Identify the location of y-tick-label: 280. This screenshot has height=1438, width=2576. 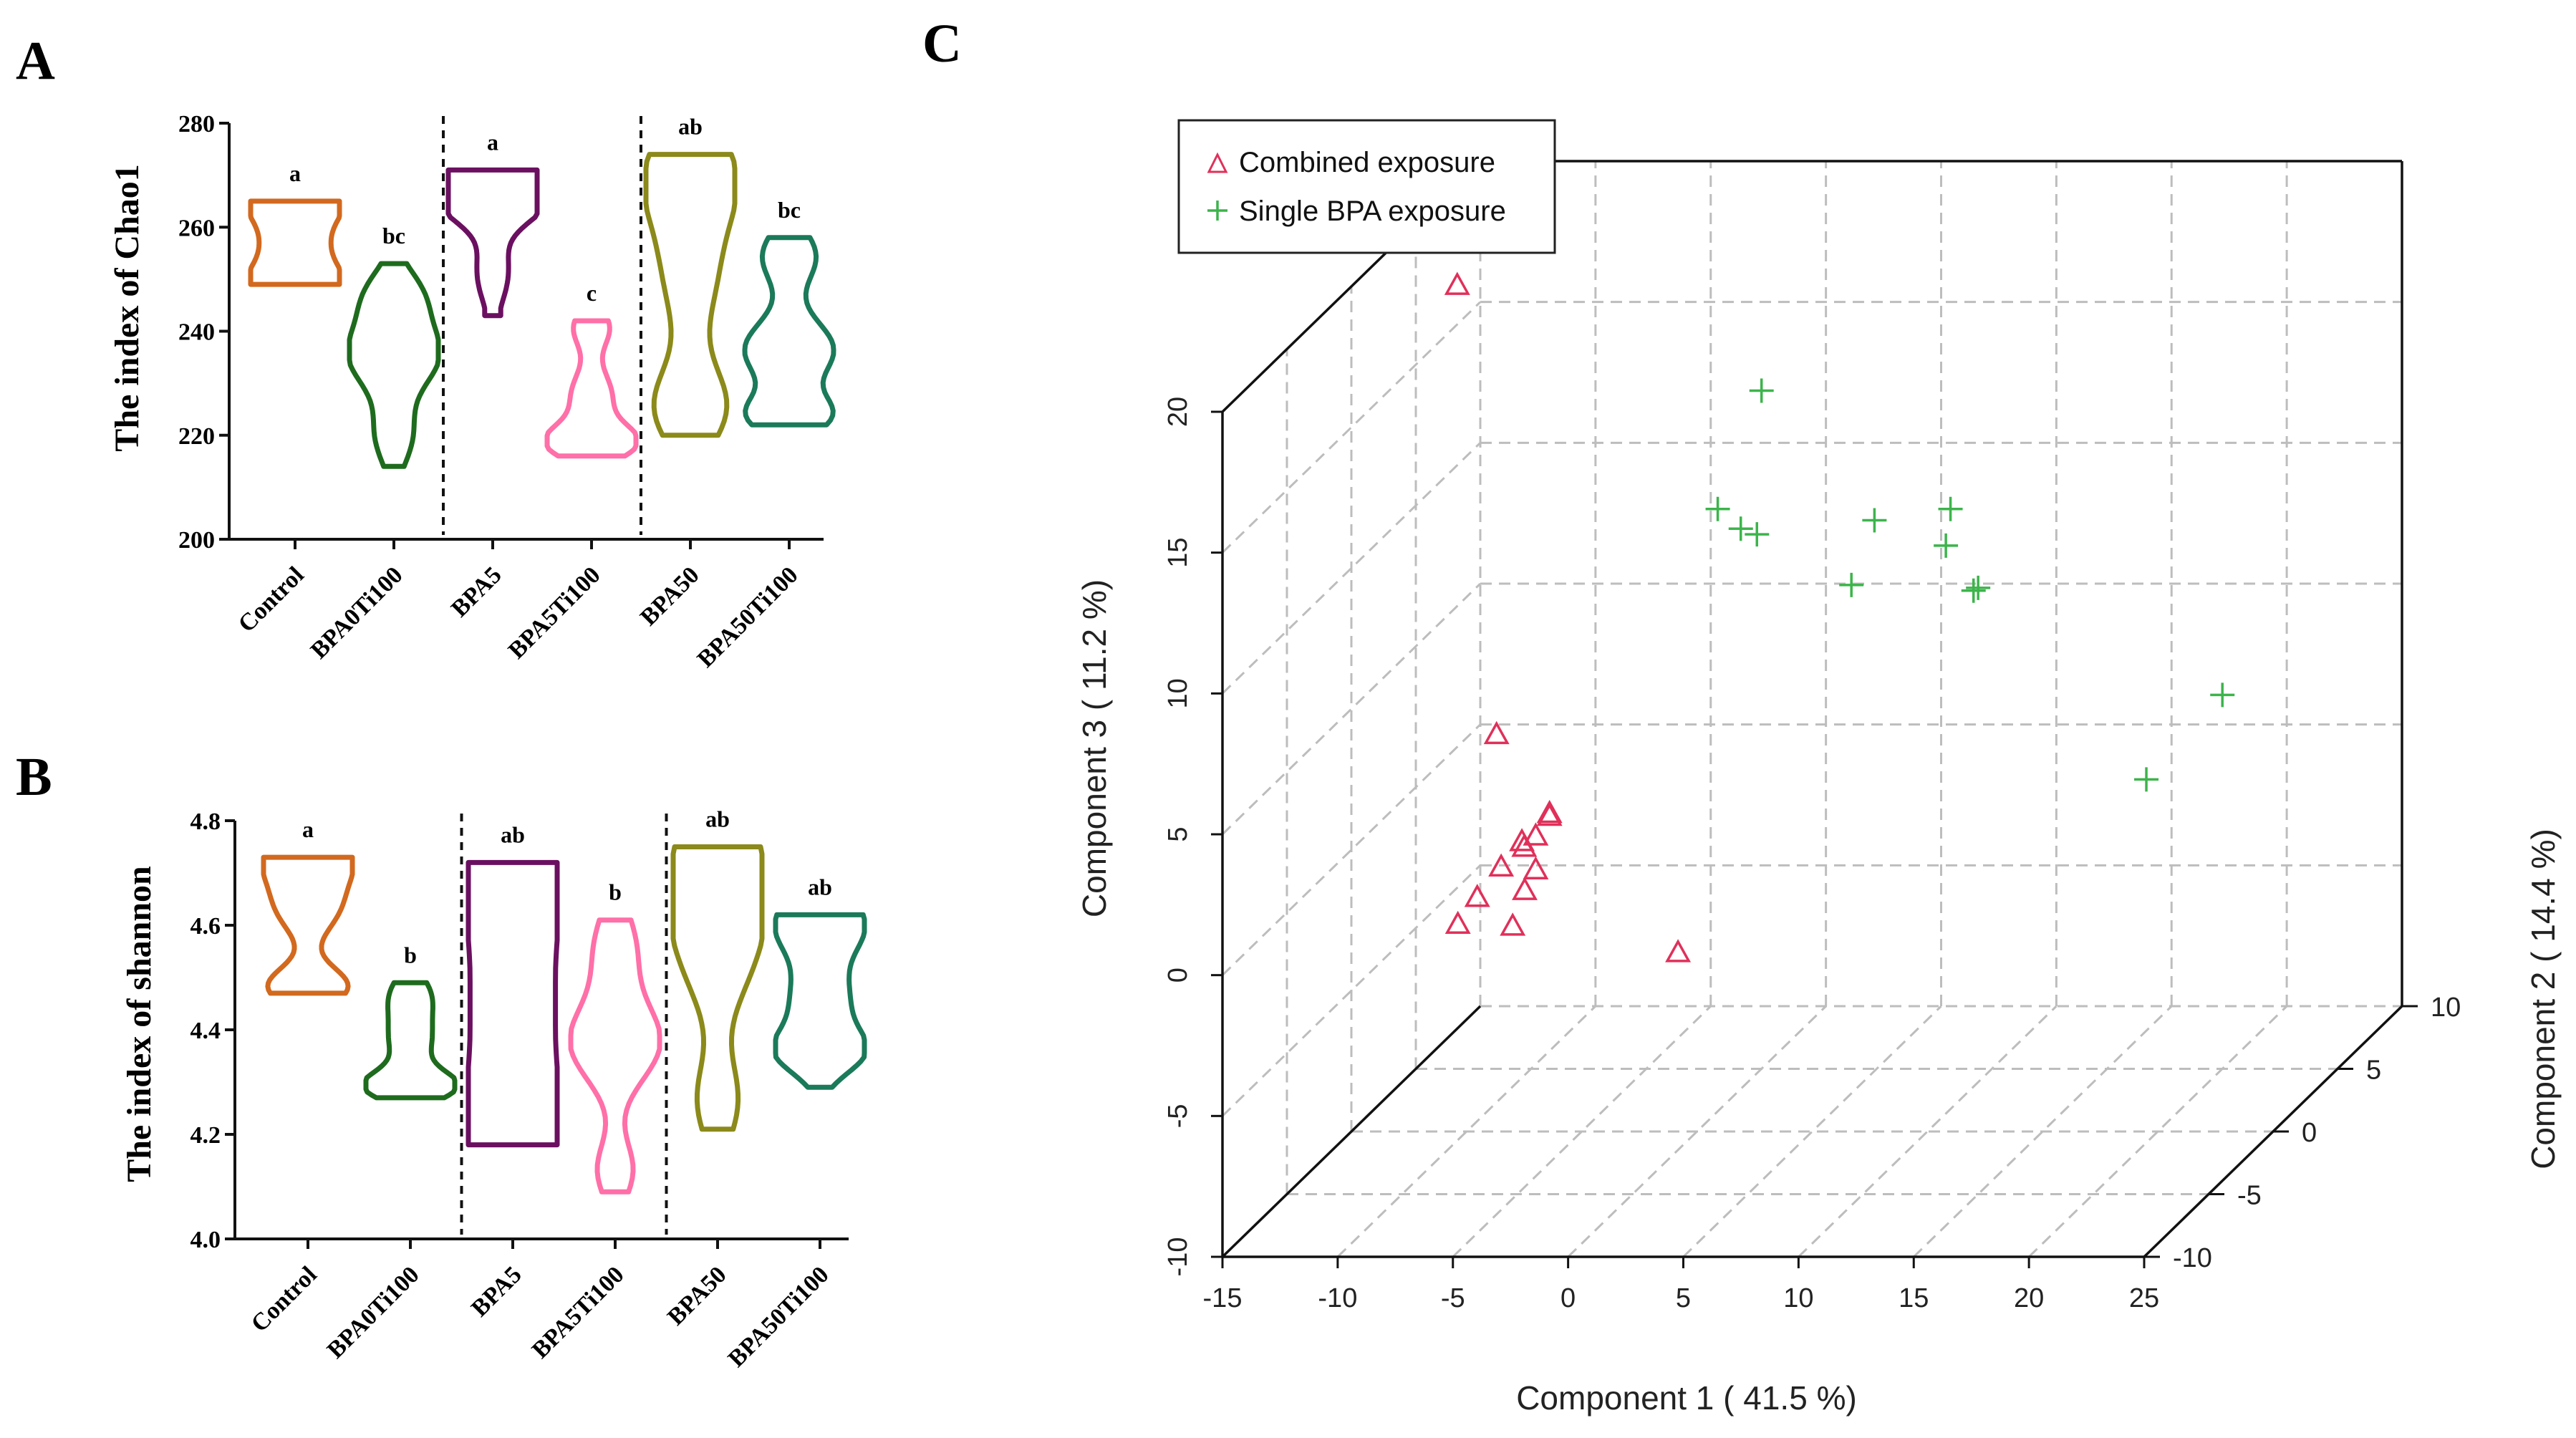
(196, 124).